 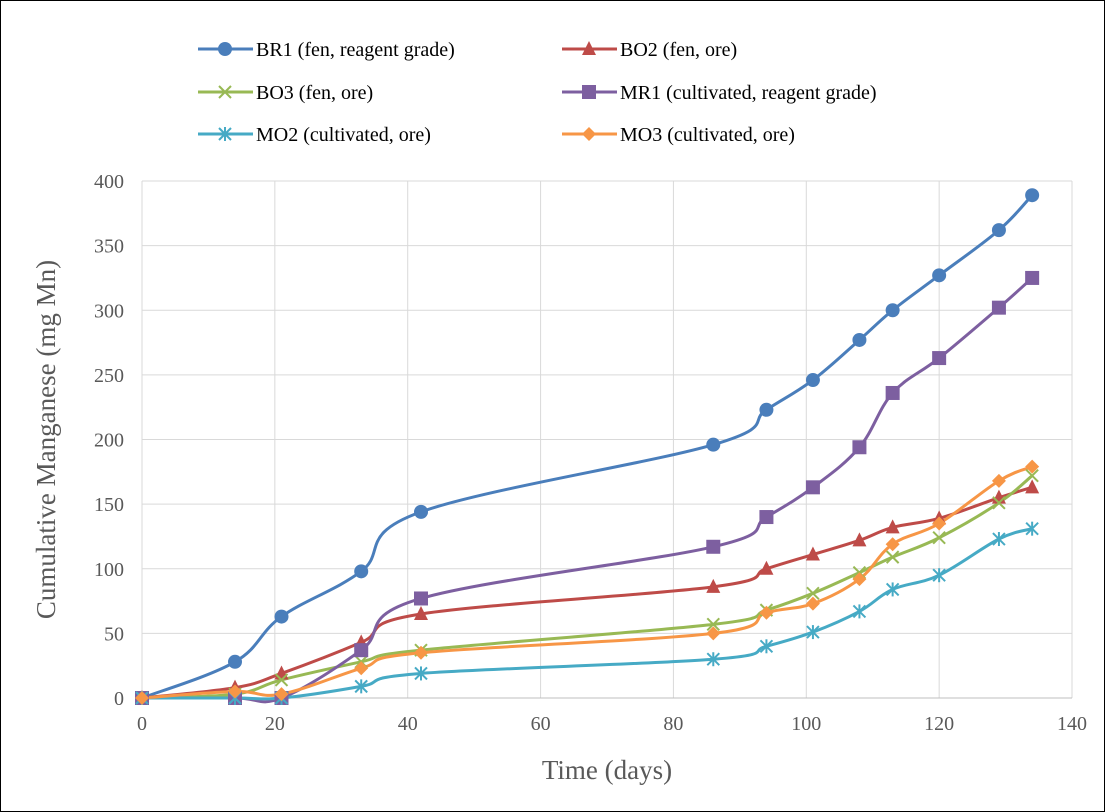 I want to click on y-tick-label: 200, so click(x=109, y=441).